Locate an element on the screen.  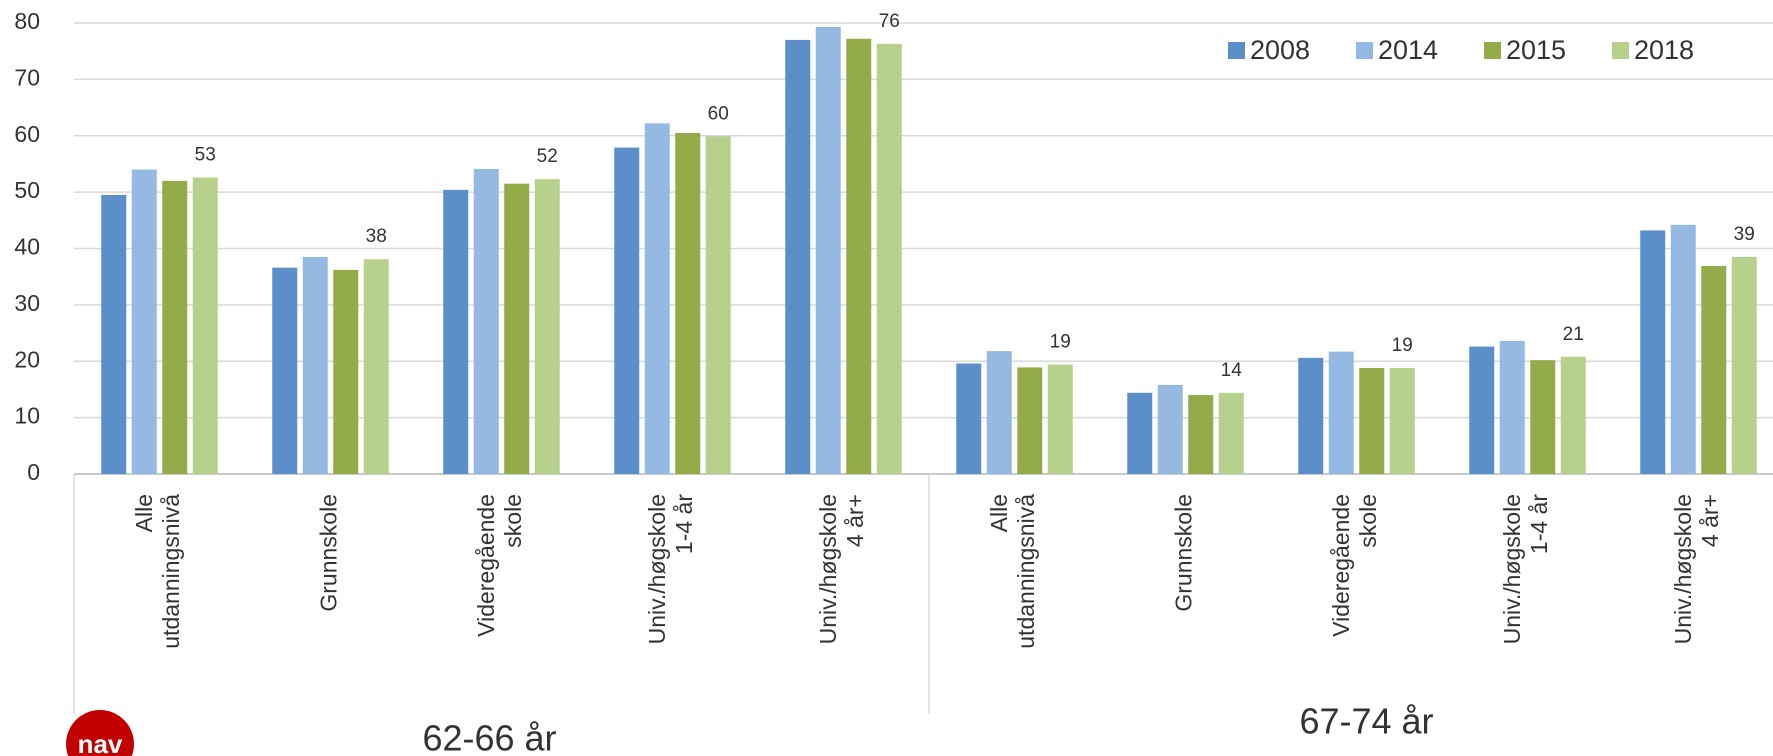
logo: nav is located at coordinates (100, 742).